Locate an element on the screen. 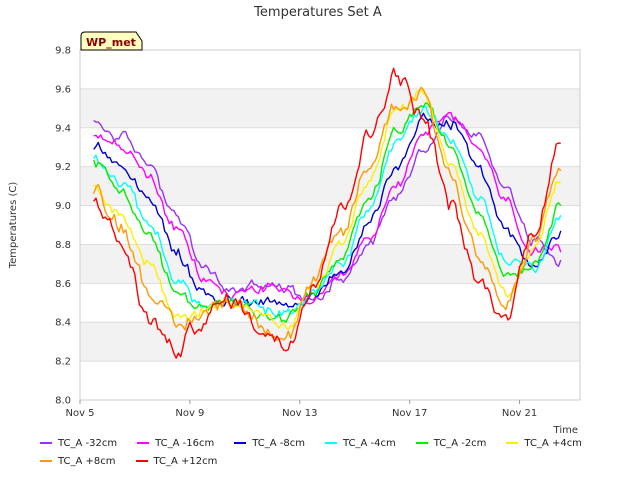  y-tick-label: 8.6 is located at coordinates (63, 284).